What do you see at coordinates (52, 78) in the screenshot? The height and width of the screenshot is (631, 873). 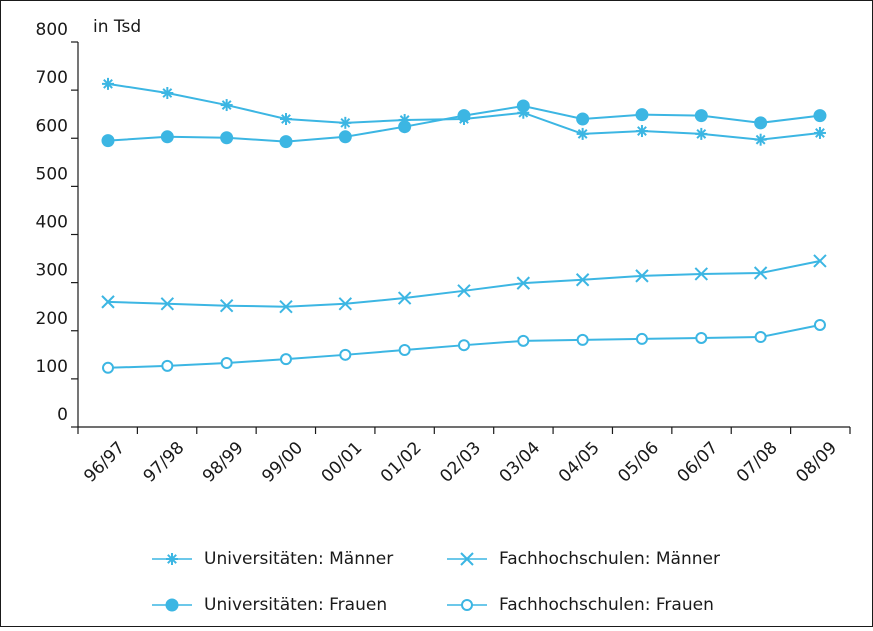 I see `y-tick-label: 700` at bounding box center [52, 78].